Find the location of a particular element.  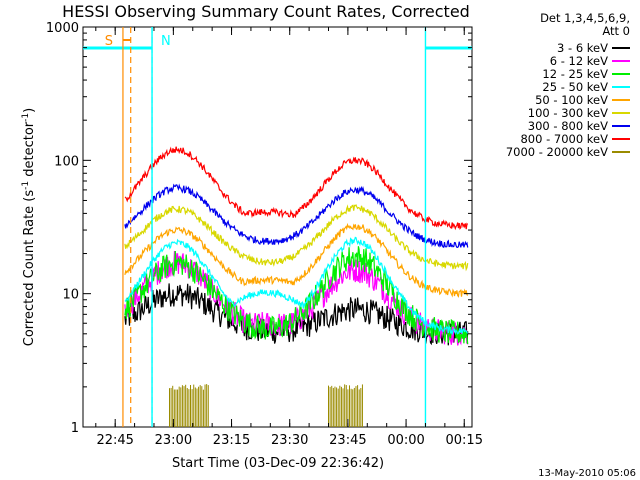

series-line-12-25keV is located at coordinates (296, 295).